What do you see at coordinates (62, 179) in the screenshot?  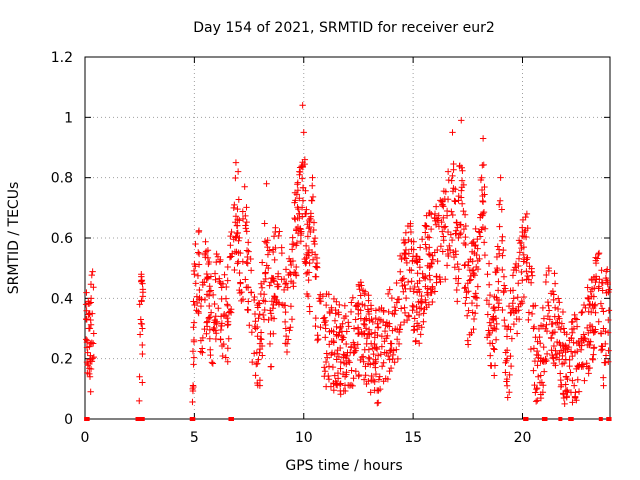 I see `y-tick-label: 0.8` at bounding box center [62, 179].